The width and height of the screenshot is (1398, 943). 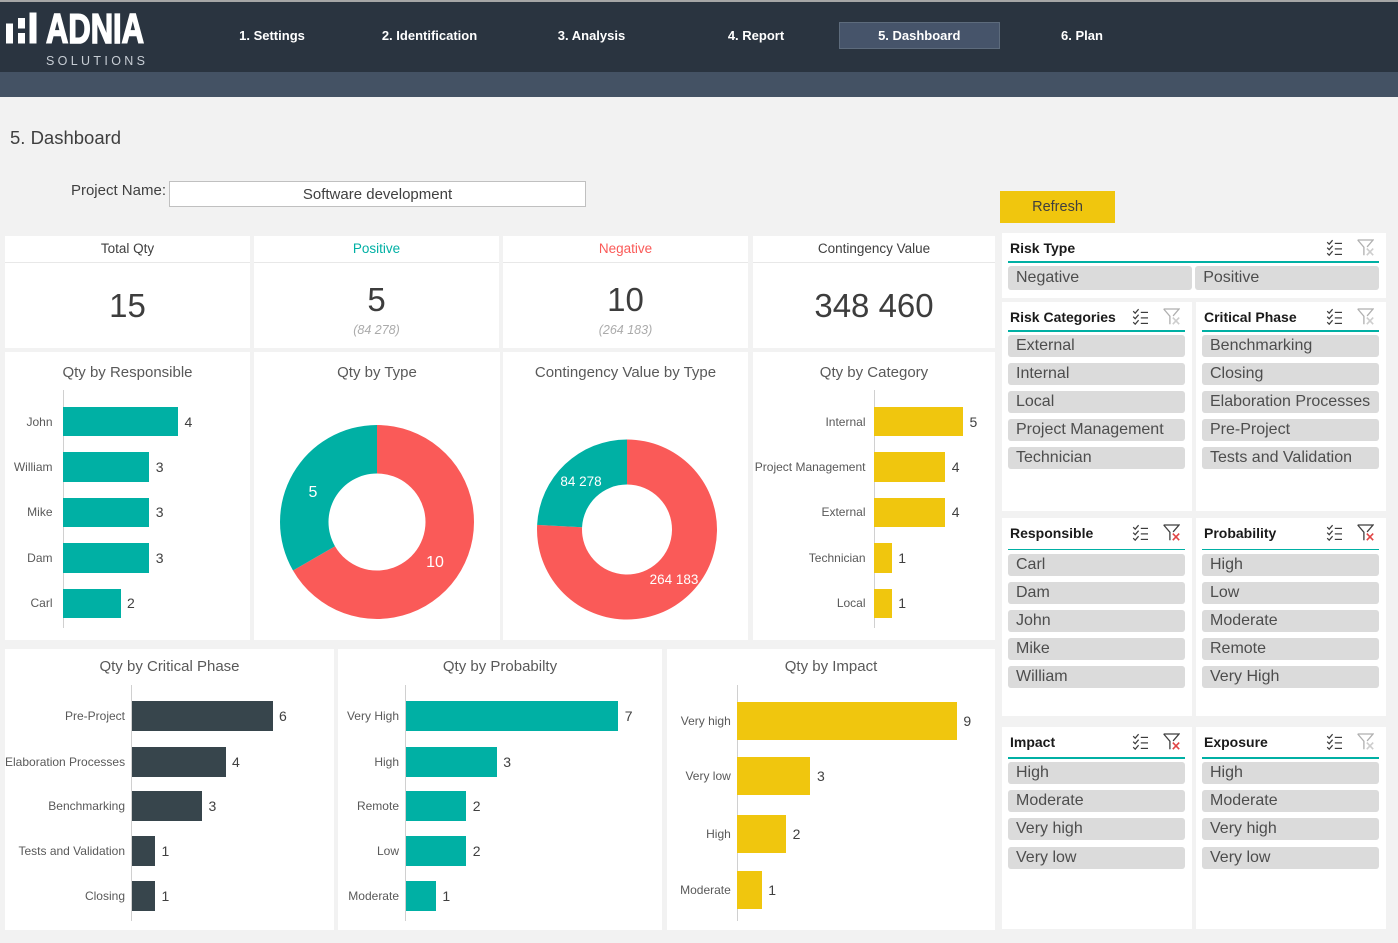 What do you see at coordinates (435, 562) in the screenshot?
I see `svg-text: 10` at bounding box center [435, 562].